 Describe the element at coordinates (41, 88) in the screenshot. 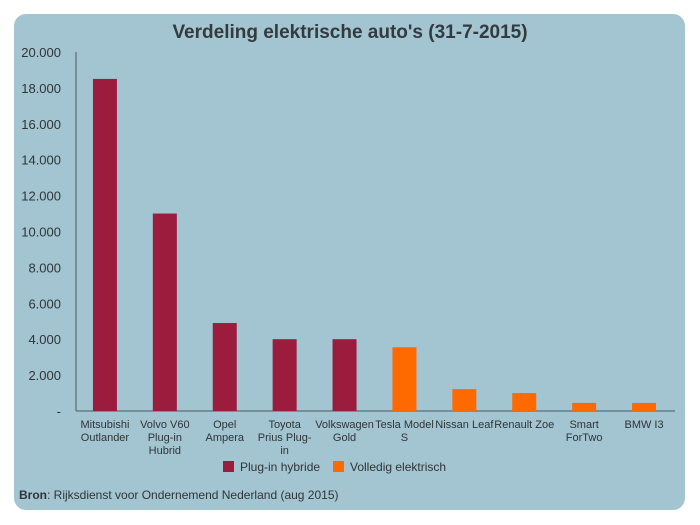

I see `y-tick-label: 18.000` at that location.